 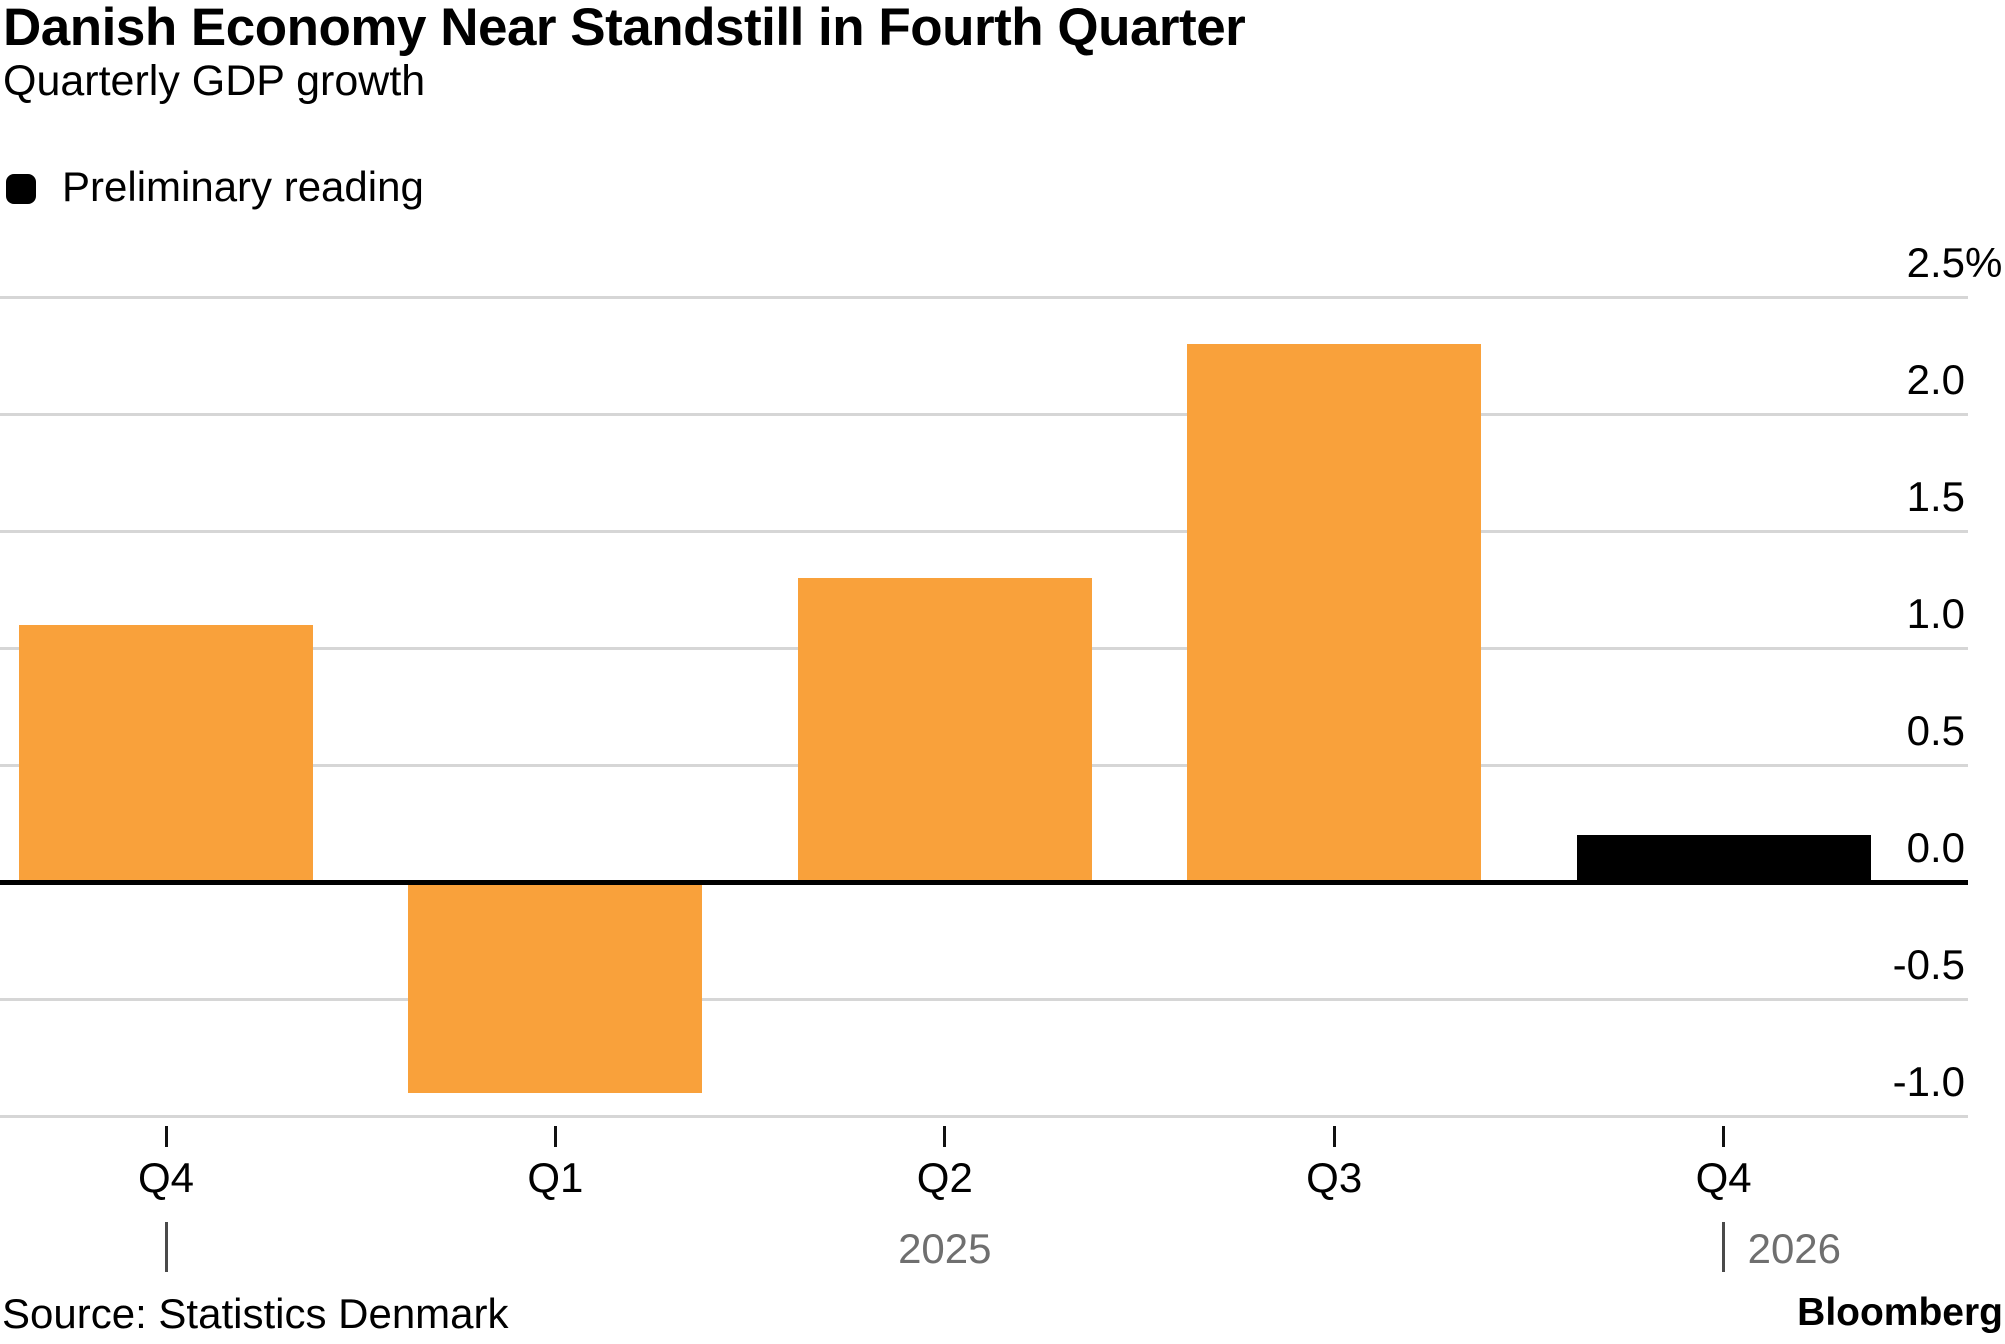 What do you see at coordinates (214, 81) in the screenshot?
I see `chart-subtitle: Quarterly GDP growth` at bounding box center [214, 81].